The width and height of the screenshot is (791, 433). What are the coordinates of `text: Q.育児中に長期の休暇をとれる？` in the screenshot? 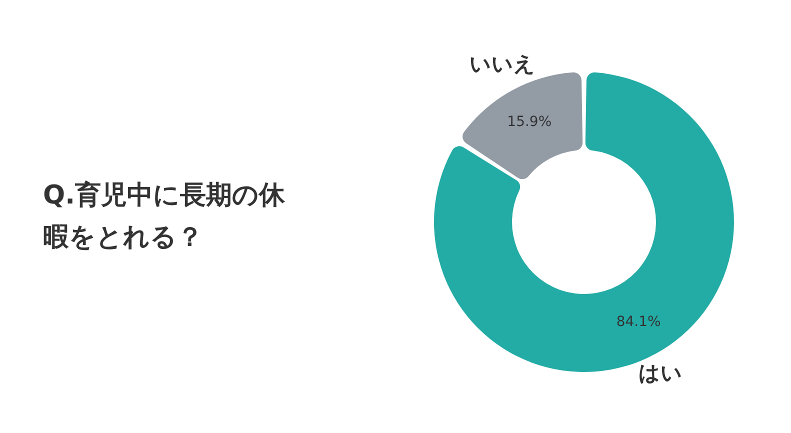 It's located at (164, 216).